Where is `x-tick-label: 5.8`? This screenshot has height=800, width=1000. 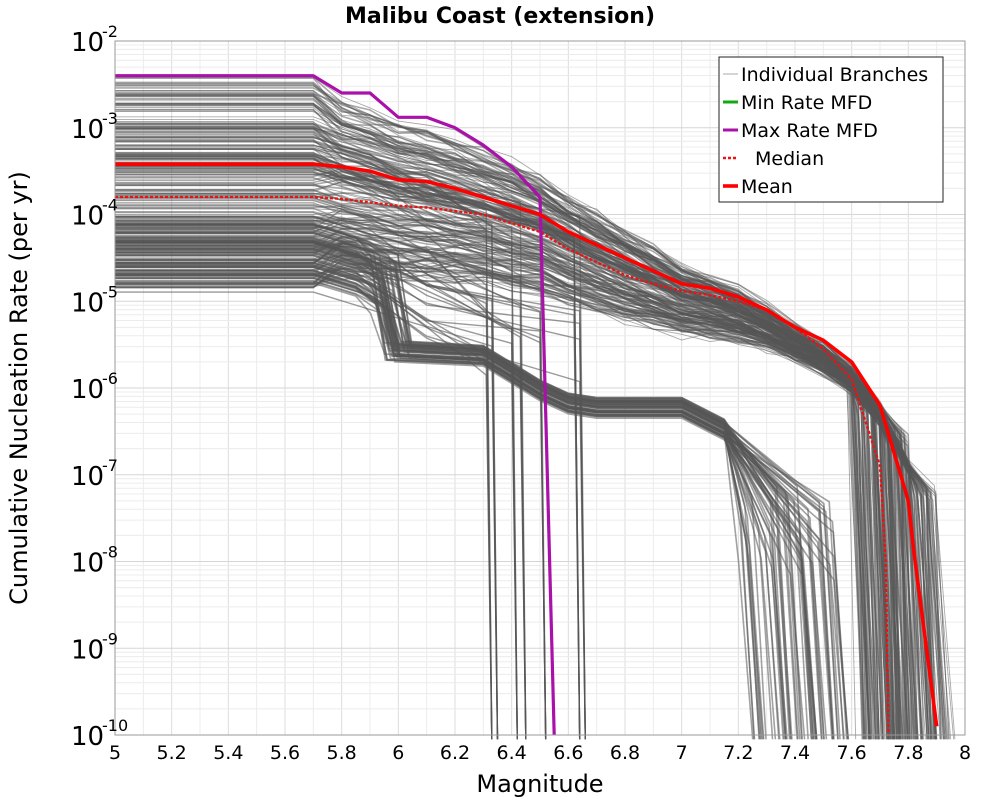 x-tick-label: 5.8 is located at coordinates (342, 753).